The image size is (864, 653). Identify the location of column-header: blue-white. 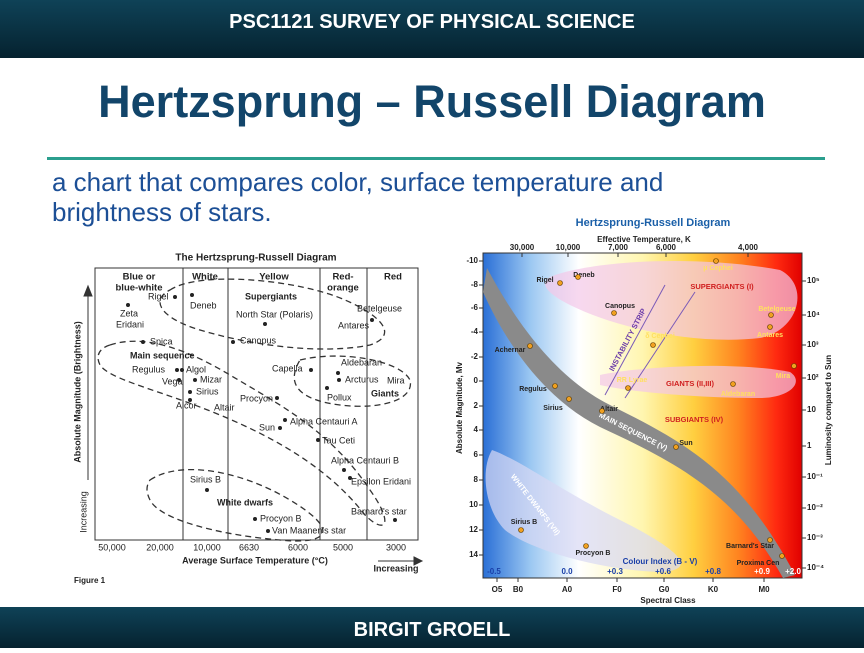
(139, 288).